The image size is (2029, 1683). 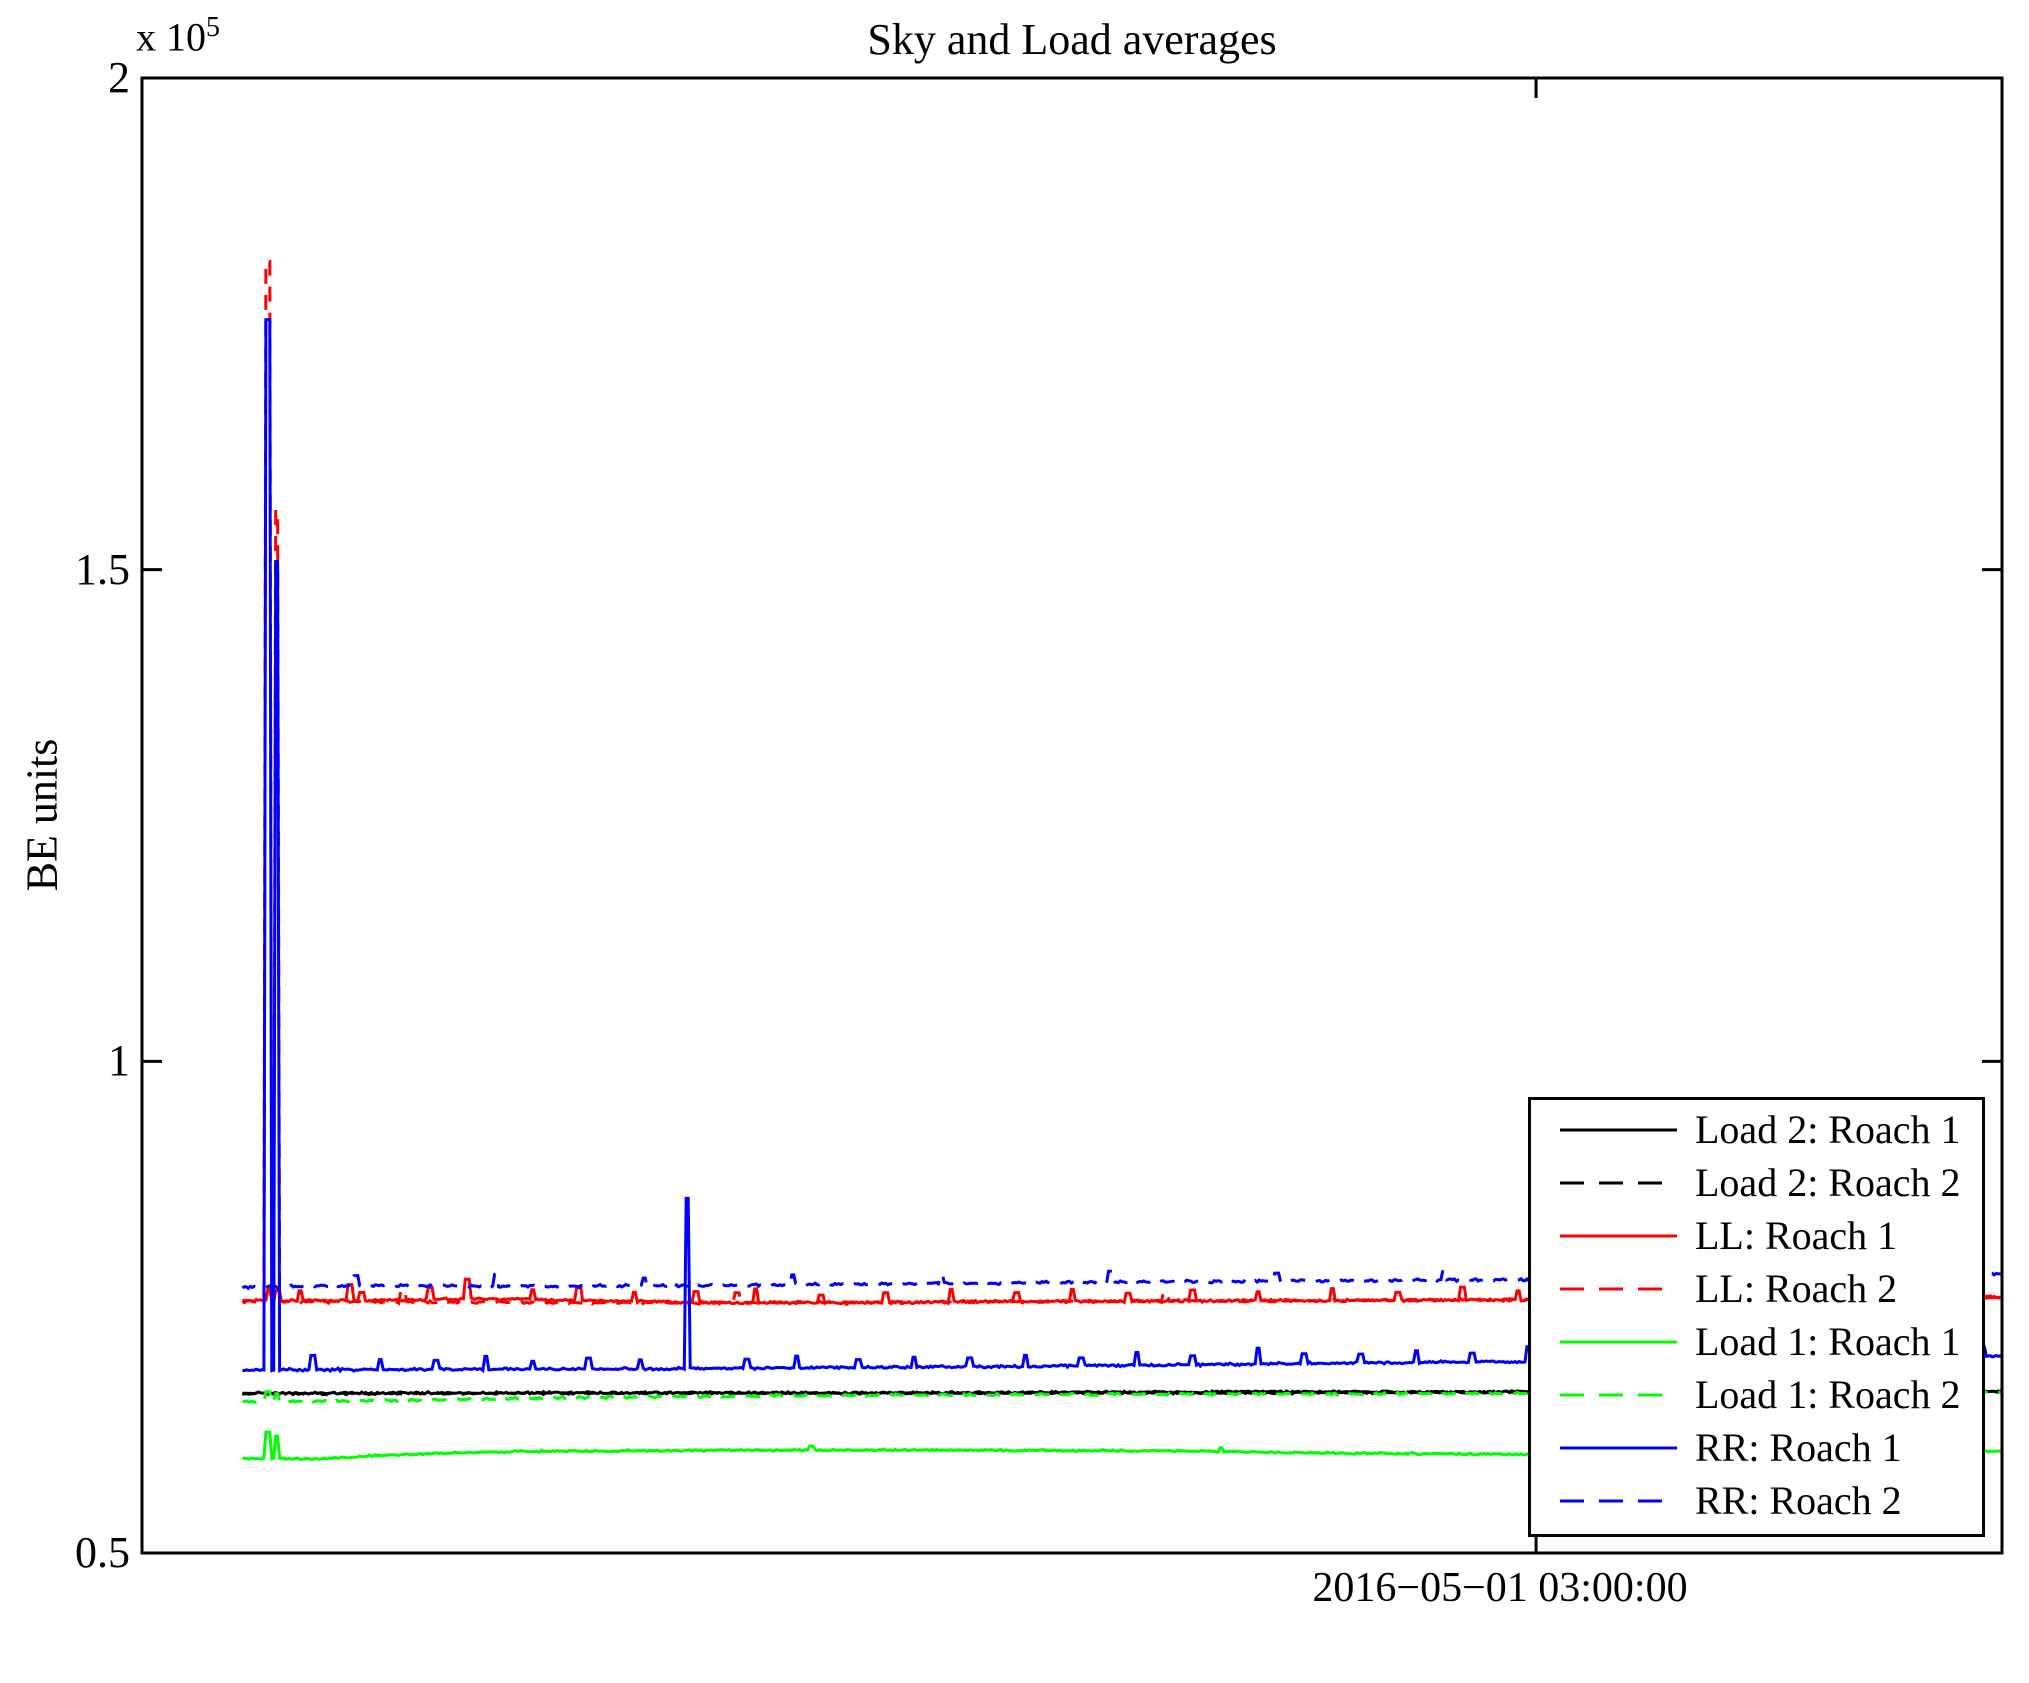 I want to click on legend-label: Load 1: Roach 2, so click(x=1828, y=1394).